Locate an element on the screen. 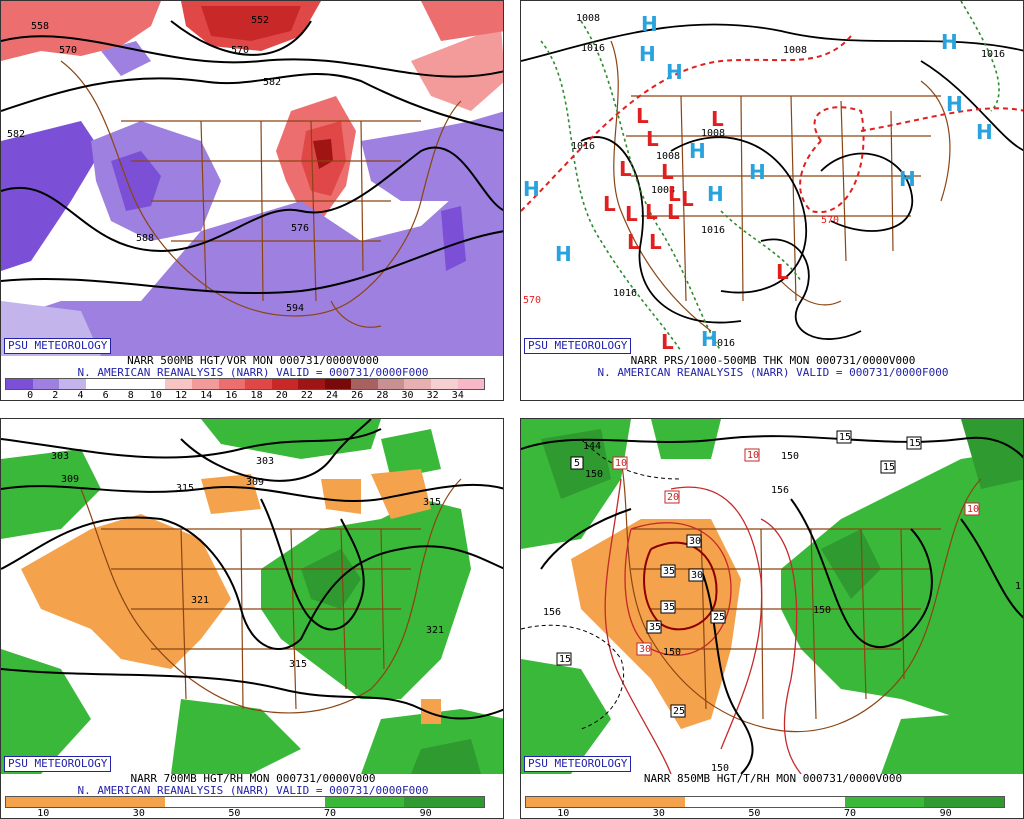 Image resolution: width=1024 pixels, height=819 pixels. contour-label: 570 is located at coordinates (532, 300).